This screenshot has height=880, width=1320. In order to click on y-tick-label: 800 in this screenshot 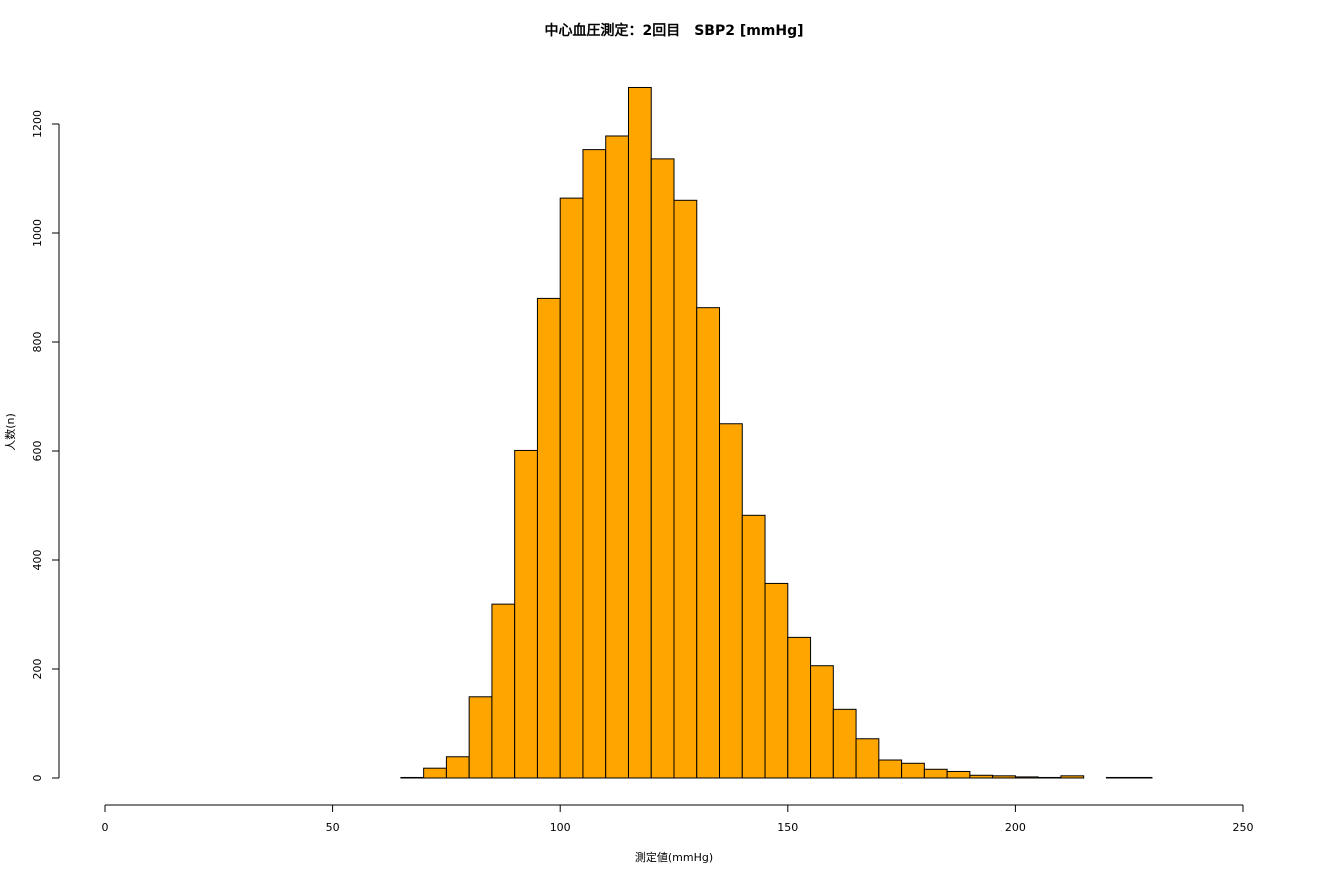, I will do `click(37, 342)`.